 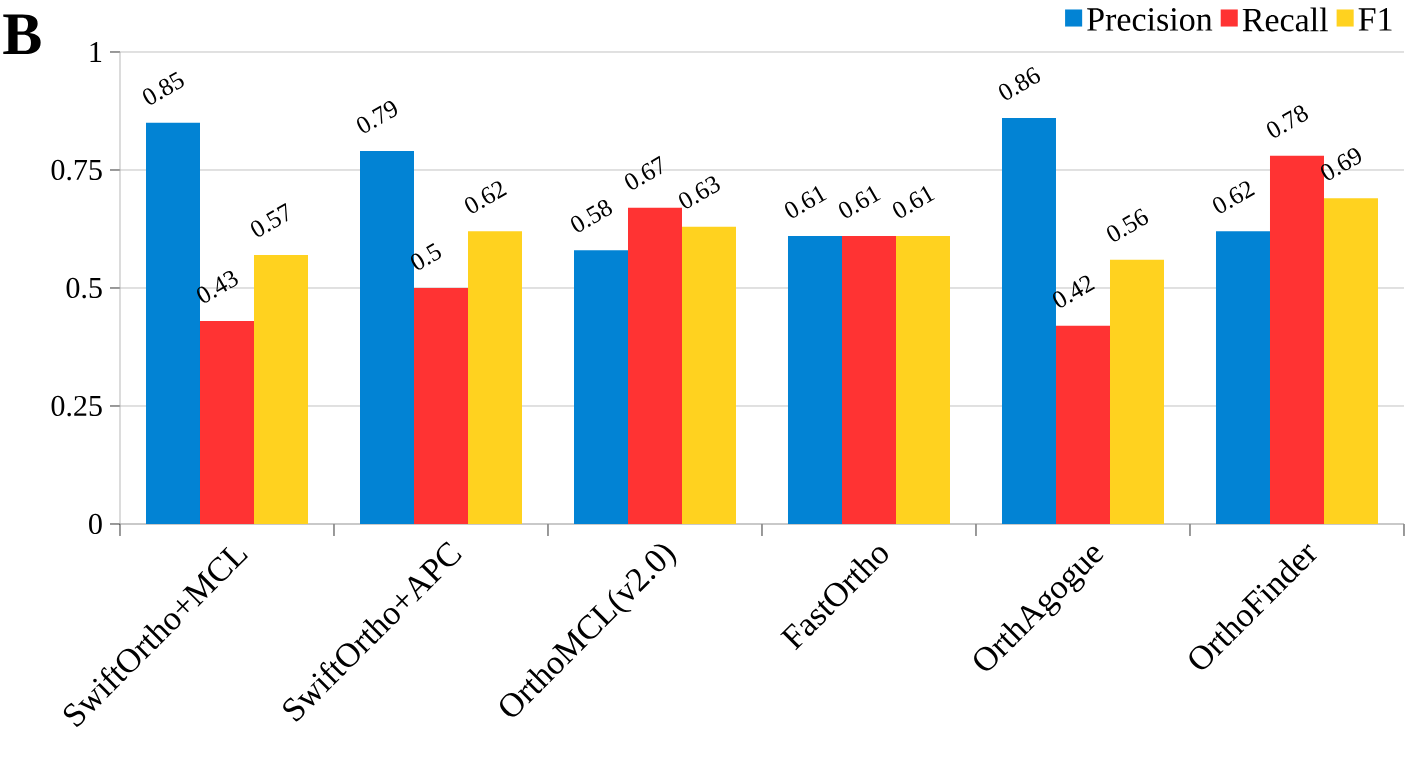 I want to click on legend-label: Recall, so click(x=1285, y=19).